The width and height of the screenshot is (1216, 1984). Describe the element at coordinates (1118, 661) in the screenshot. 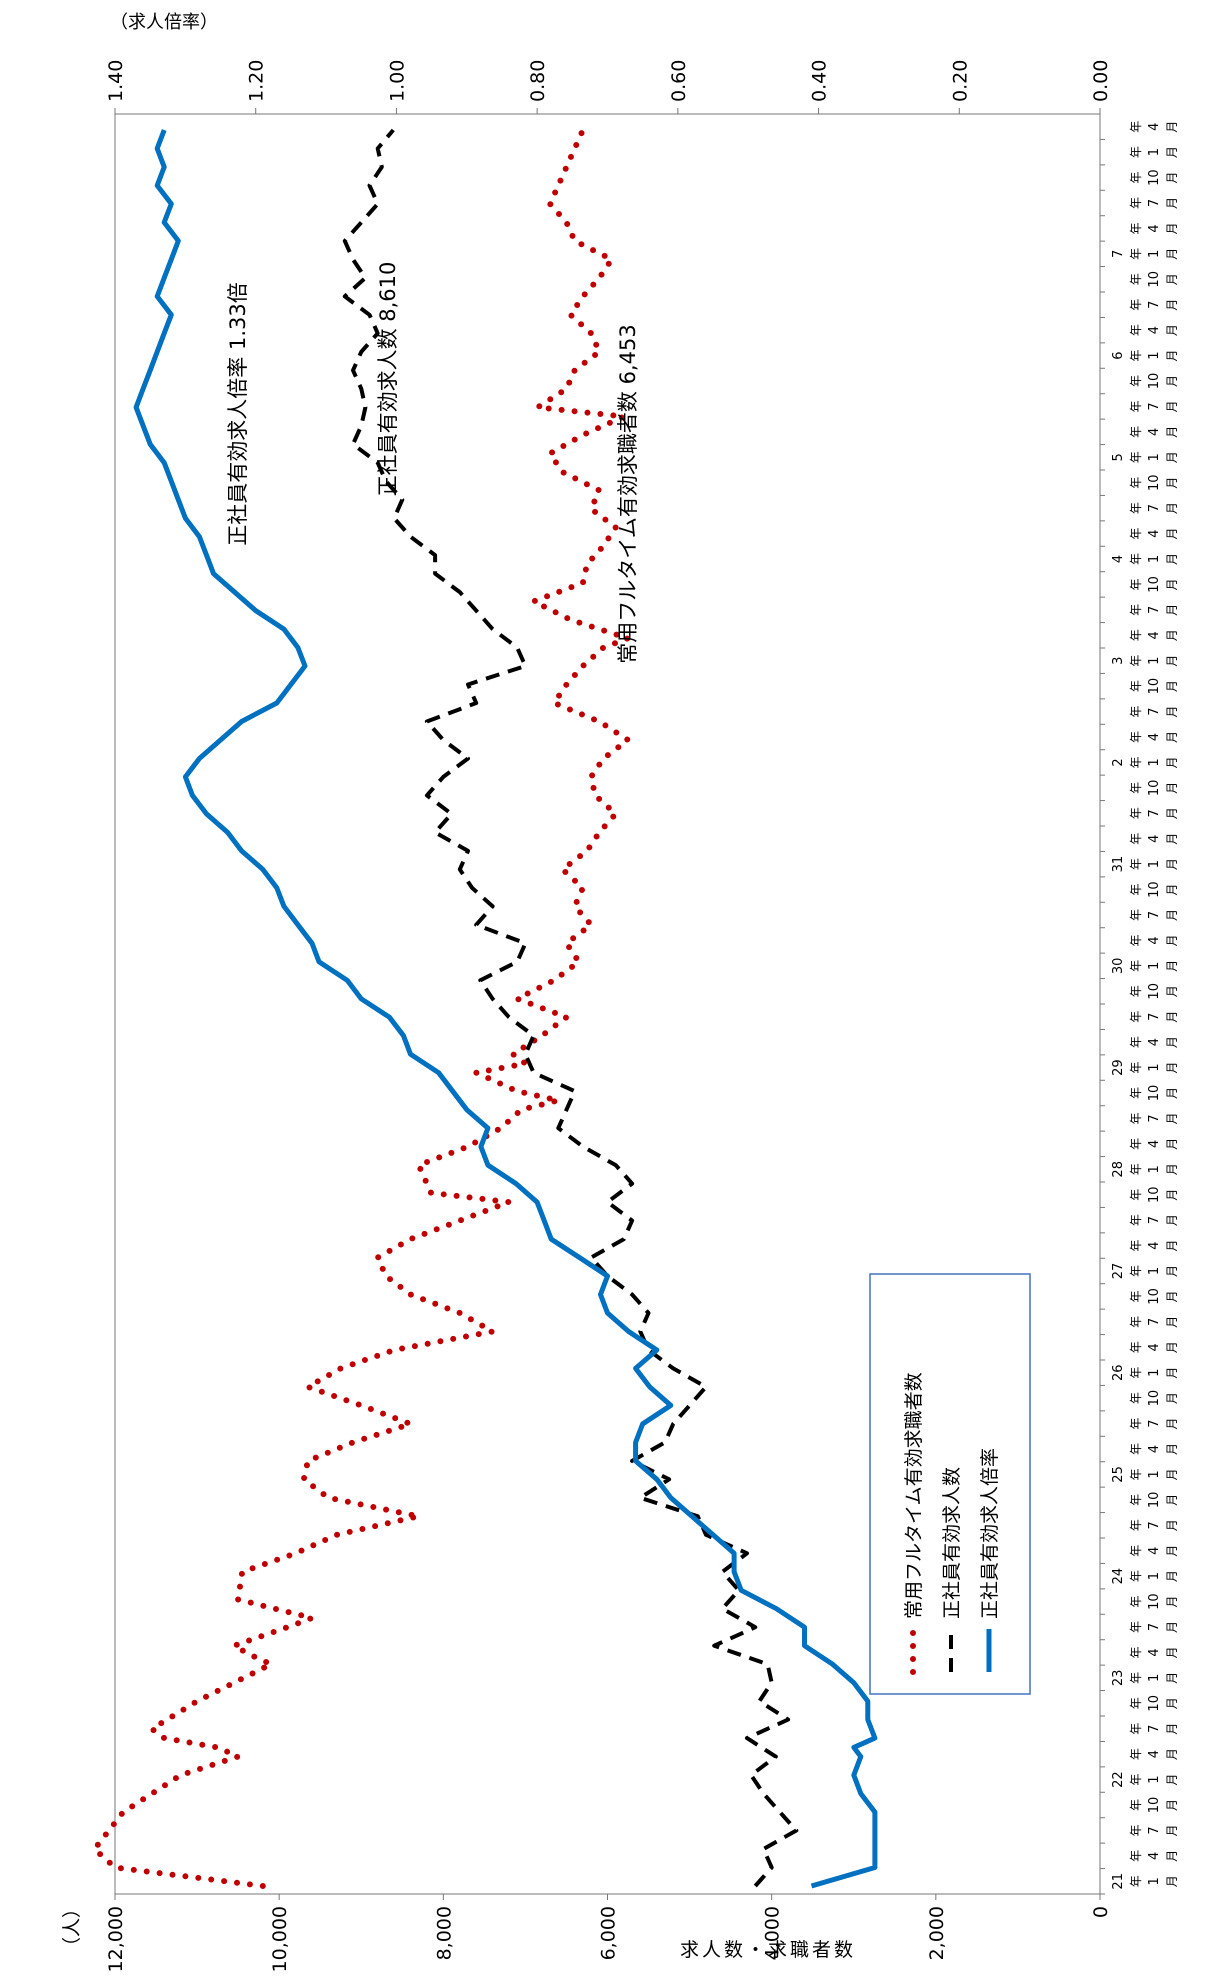

I see `x-axis-year-label: 3` at that location.